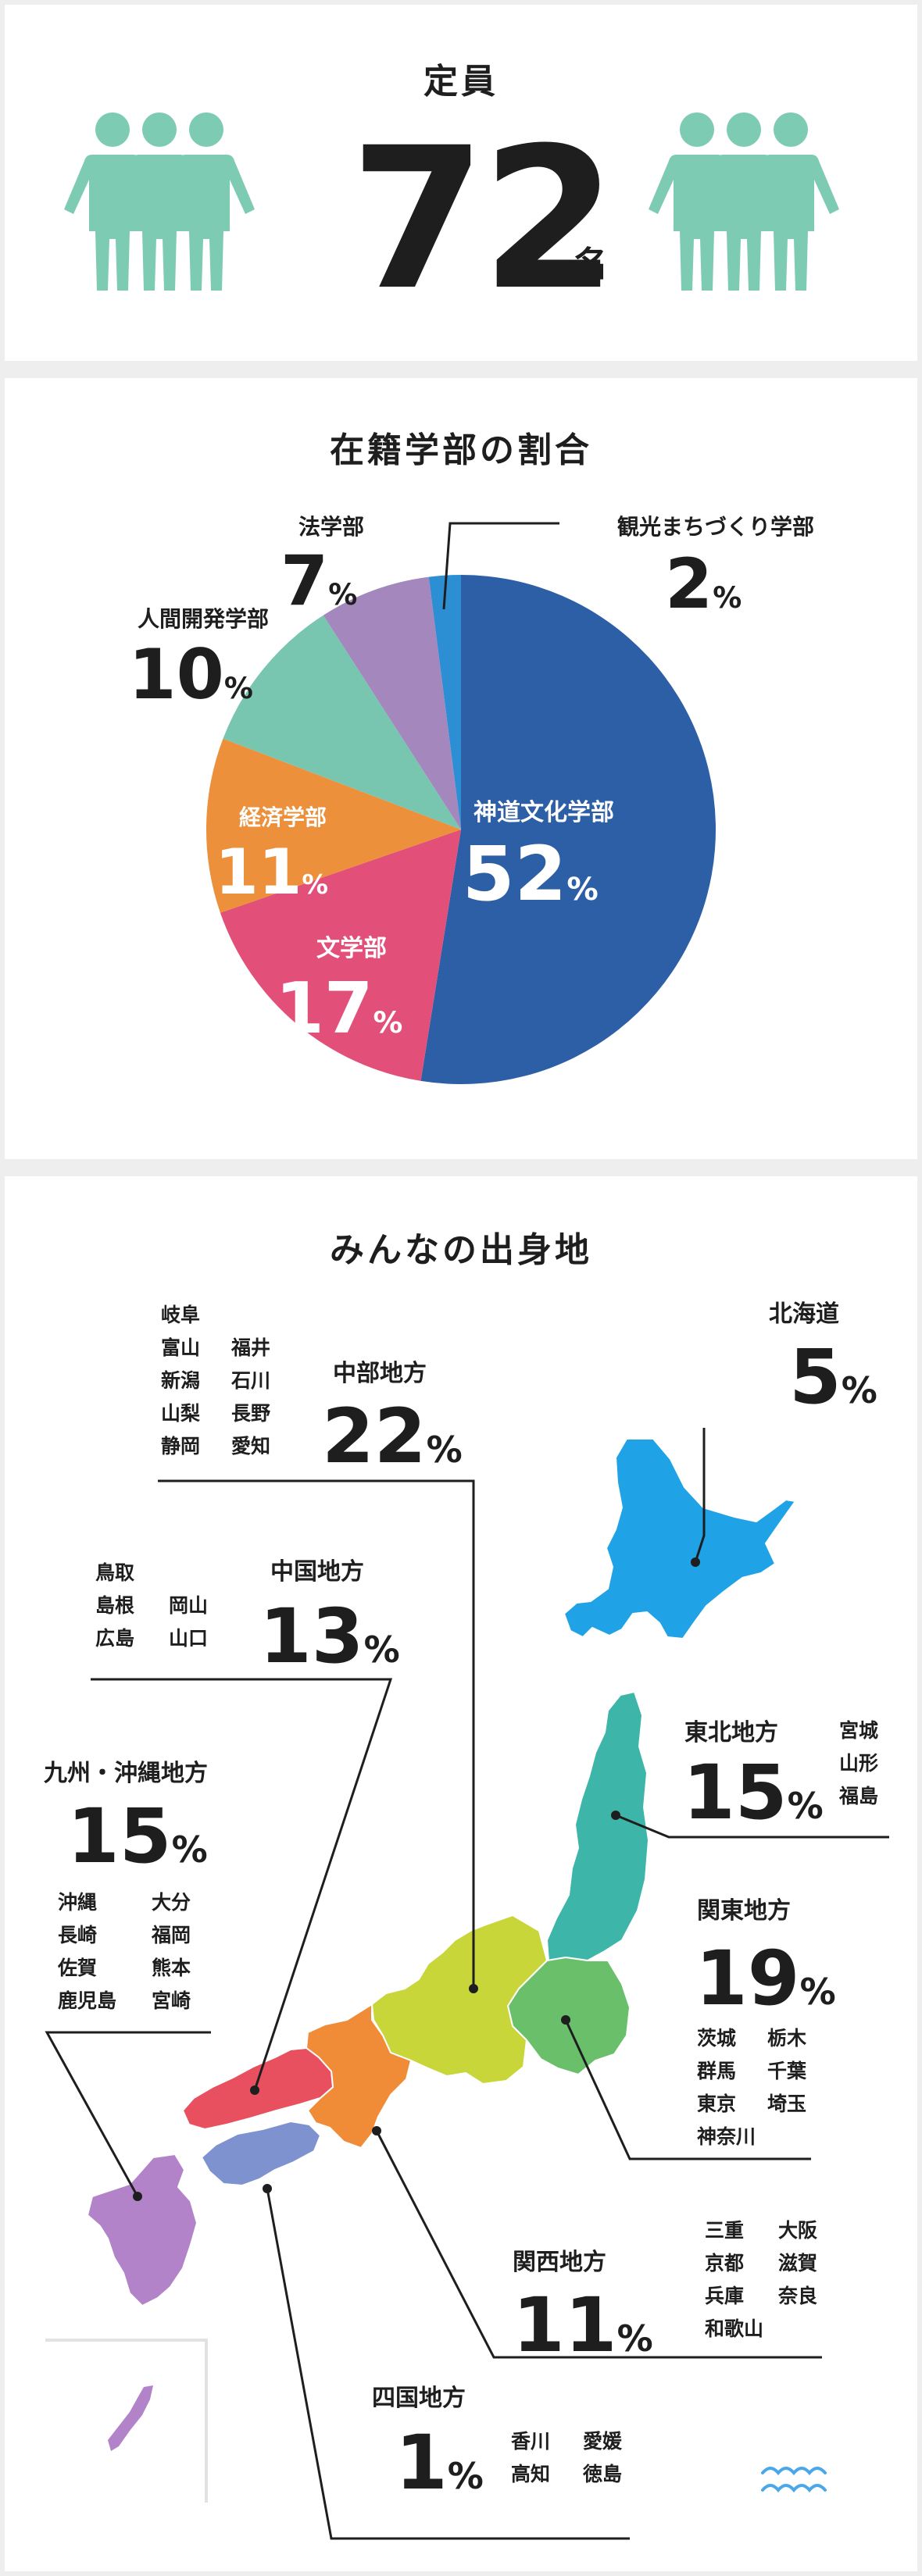 Image resolution: width=922 pixels, height=2576 pixels. Describe the element at coordinates (77, 1902) in the screenshot. I see `prefecture-7-0: 沖縄` at that location.